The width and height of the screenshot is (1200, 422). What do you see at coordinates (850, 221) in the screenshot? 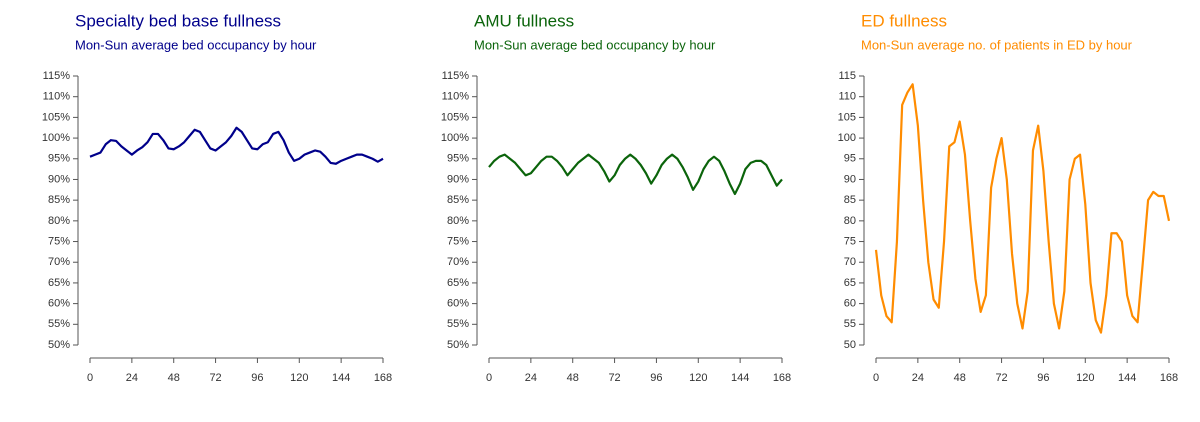
I see `y-tick-label: 80` at bounding box center [850, 221].